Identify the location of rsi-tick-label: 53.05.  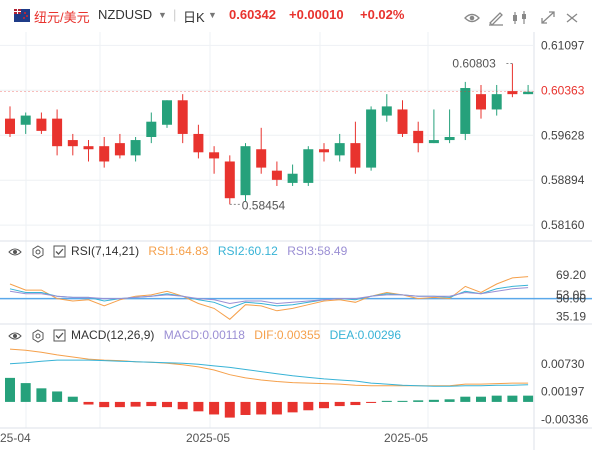
(571, 295).